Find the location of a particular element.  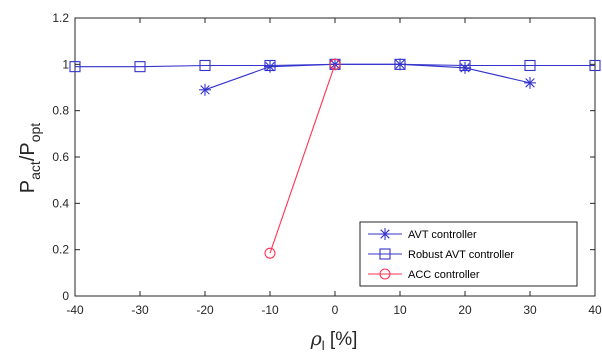

legend-label: AVT controller is located at coordinates (442, 235).